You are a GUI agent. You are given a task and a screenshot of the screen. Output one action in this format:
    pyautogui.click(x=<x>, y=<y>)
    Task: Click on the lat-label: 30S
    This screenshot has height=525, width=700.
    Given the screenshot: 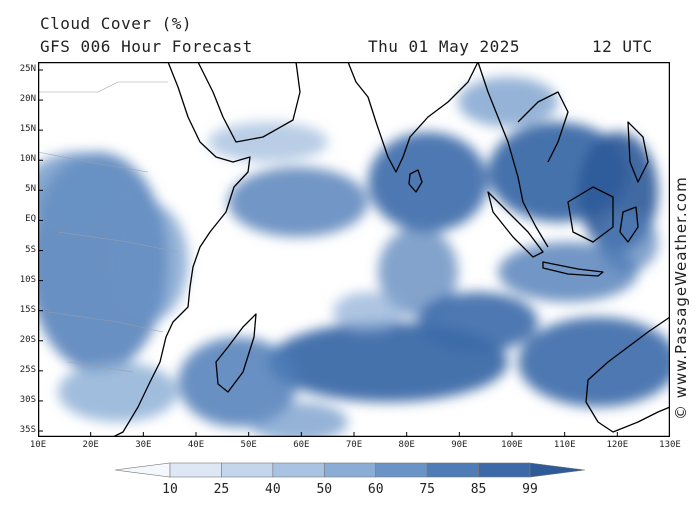 What is the action you would take?
    pyautogui.click(x=27, y=399)
    